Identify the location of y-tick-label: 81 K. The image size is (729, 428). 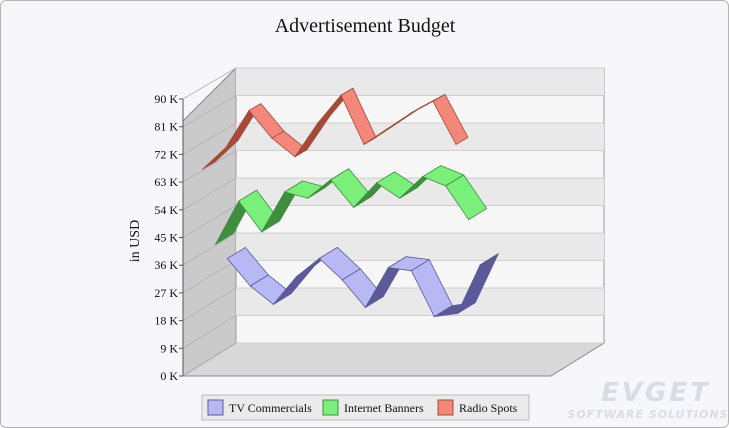
(166, 127).